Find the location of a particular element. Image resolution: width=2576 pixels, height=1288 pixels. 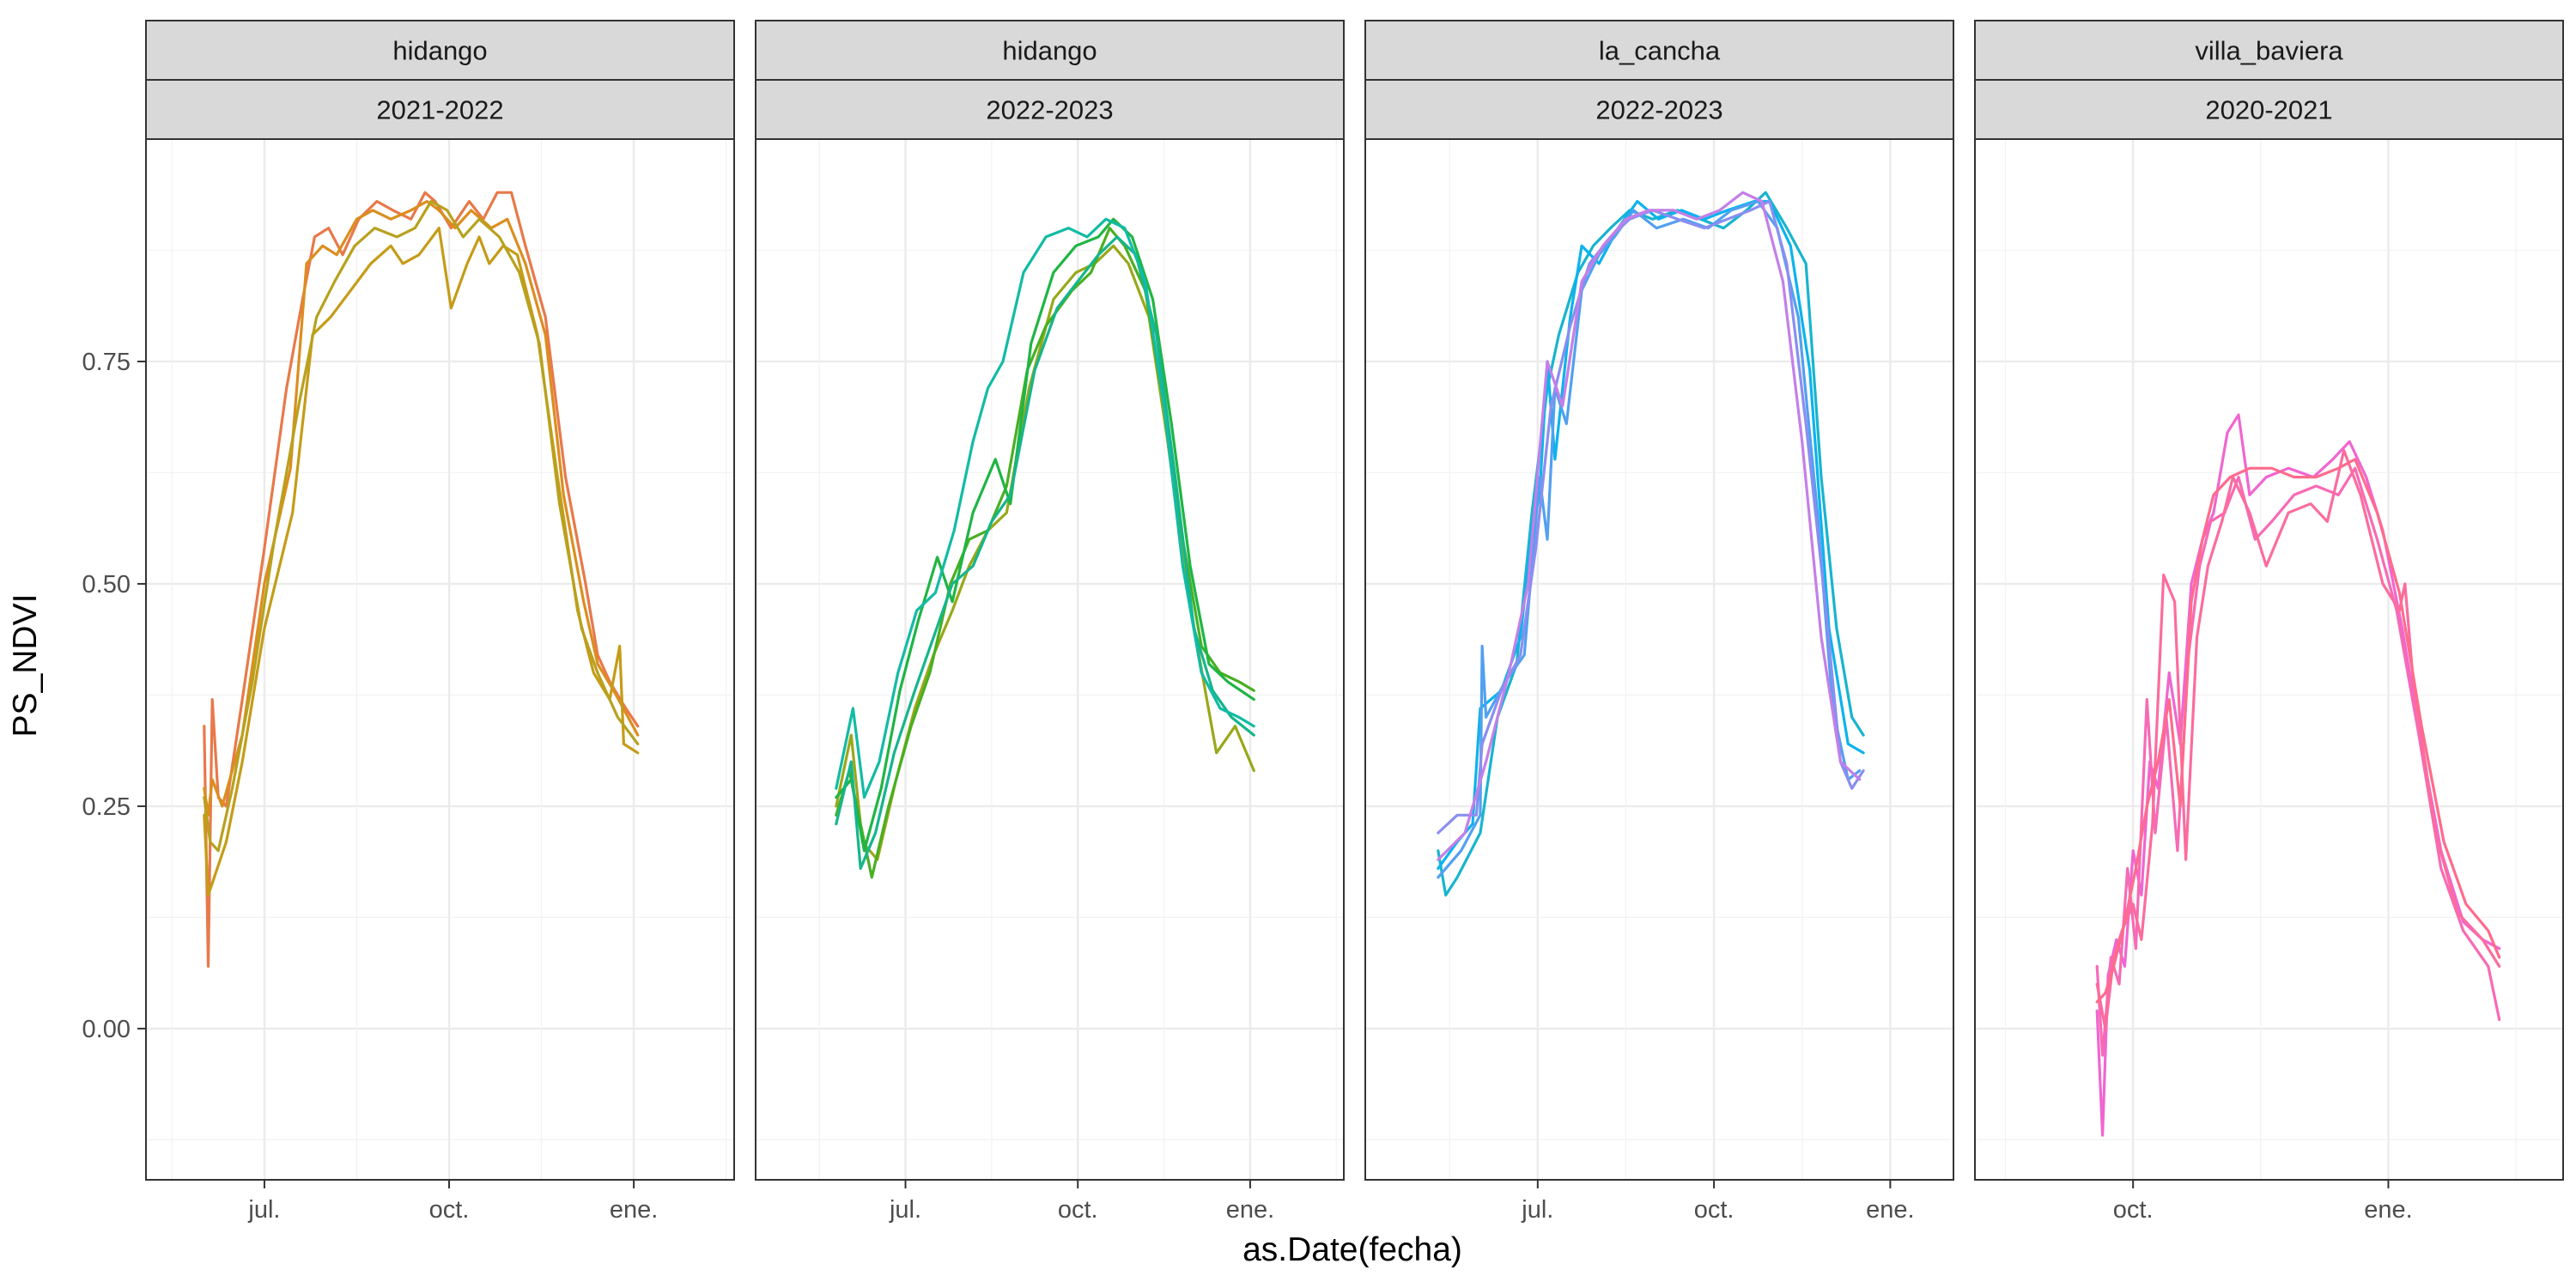

strip-site-label: villa_baviera is located at coordinates (2269, 51).